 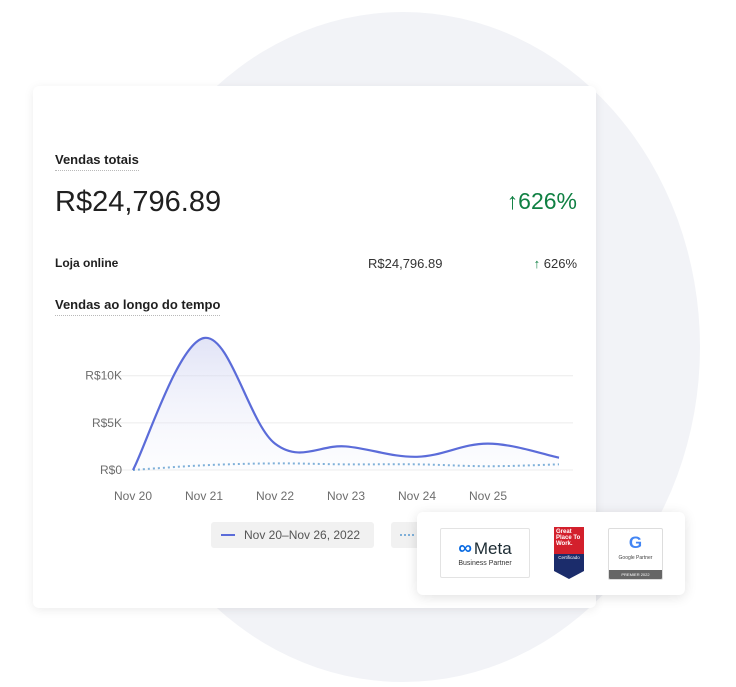 I want to click on y-tick-label: R$10K, so click(x=103, y=376).